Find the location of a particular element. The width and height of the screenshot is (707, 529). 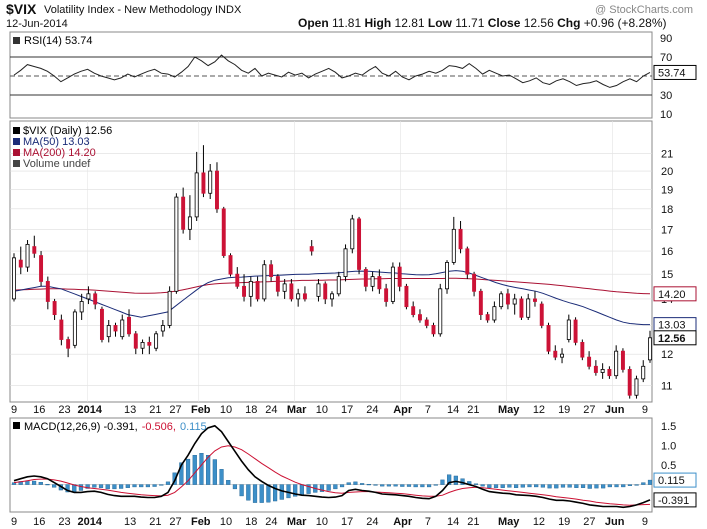

rsi-y-tick: 70 is located at coordinates (666, 58).